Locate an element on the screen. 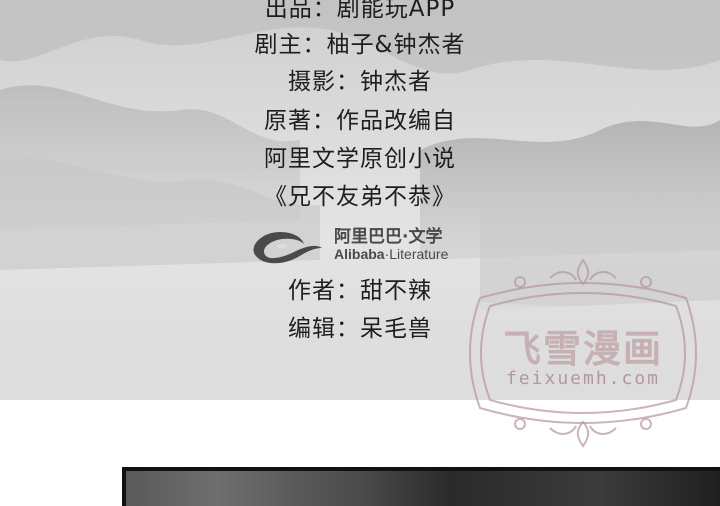 Image resolution: width=720 pixels, height=506 pixels. credit-novel-title: 《兄不友弟不恭》 is located at coordinates (360, 197).